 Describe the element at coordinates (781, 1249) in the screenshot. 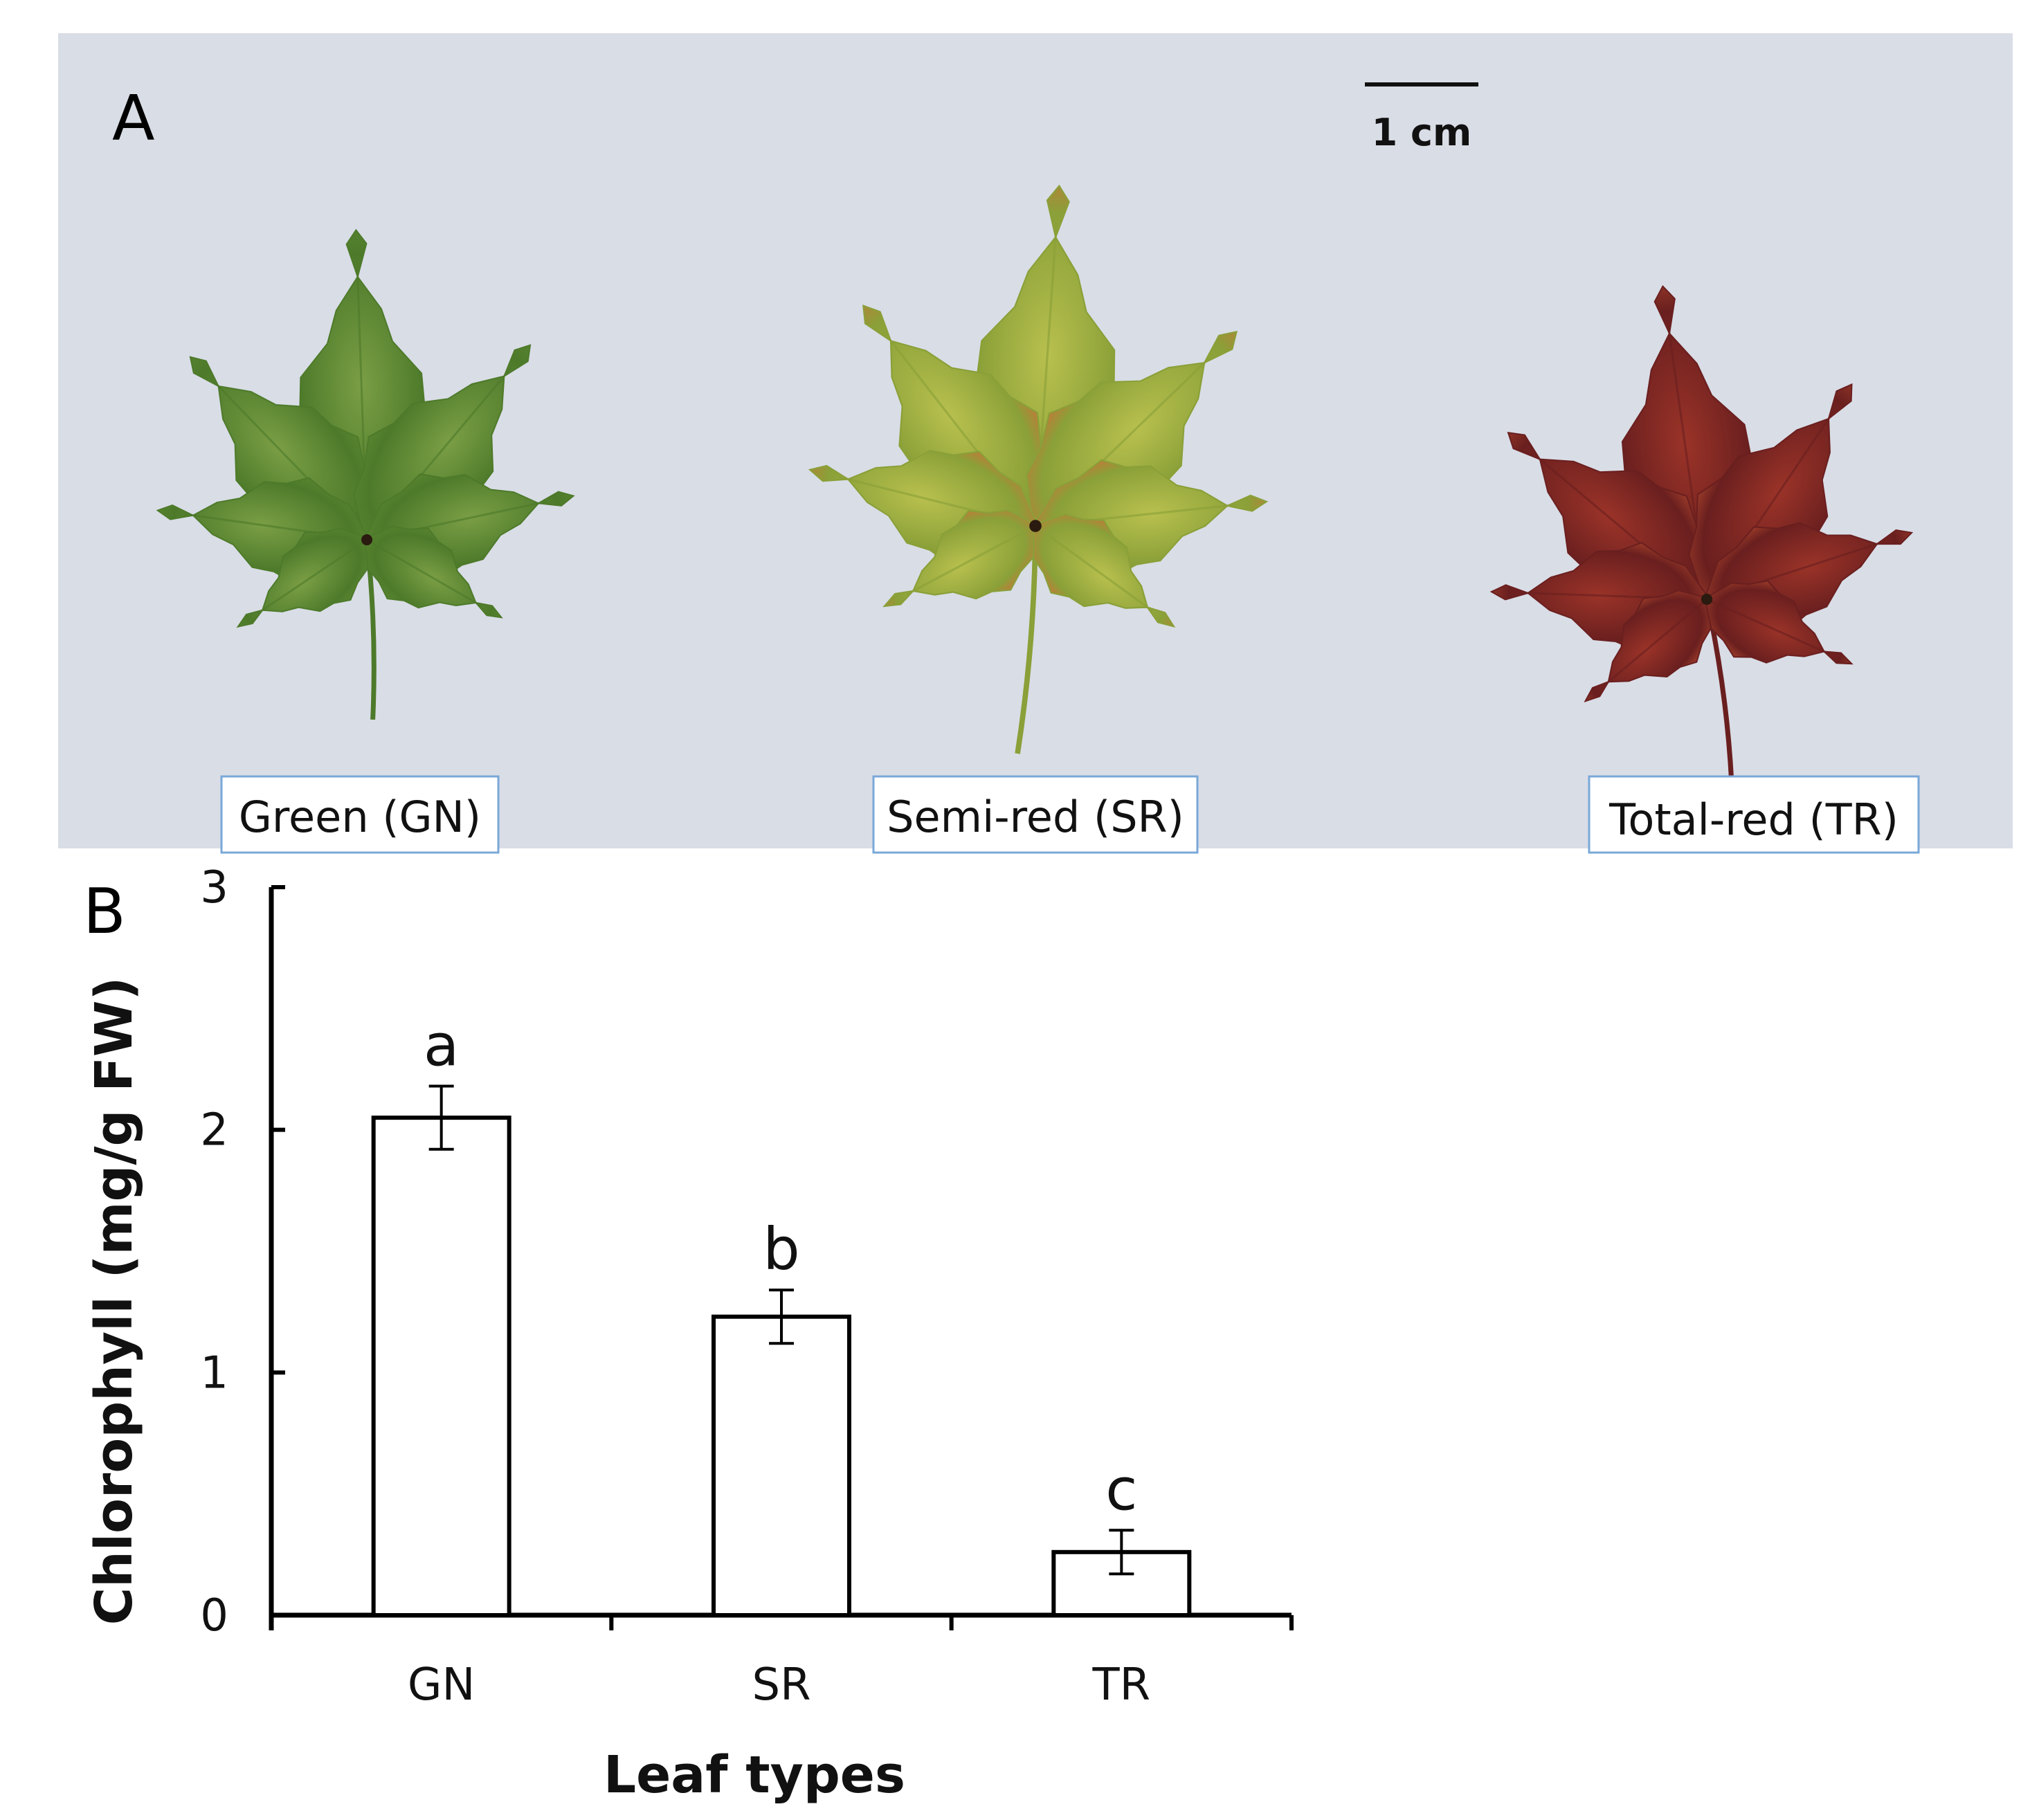

I see `significance-letter-sr: b` at that location.